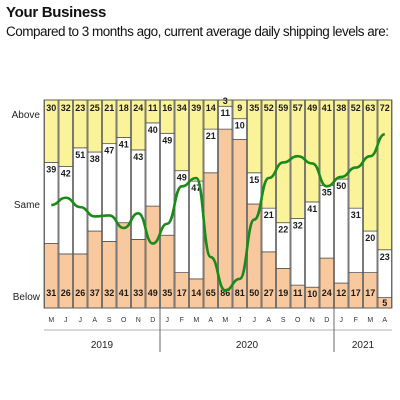 The image size is (400, 400). I want to click on data-label-above-22: 63, so click(370, 108).